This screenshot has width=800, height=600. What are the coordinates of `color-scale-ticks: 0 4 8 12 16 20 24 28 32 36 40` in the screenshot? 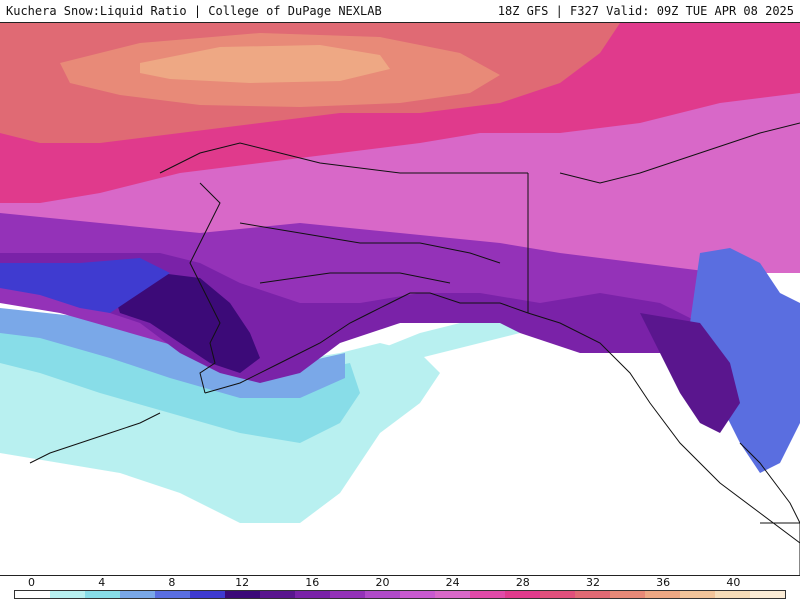 It's located at (400, 583).